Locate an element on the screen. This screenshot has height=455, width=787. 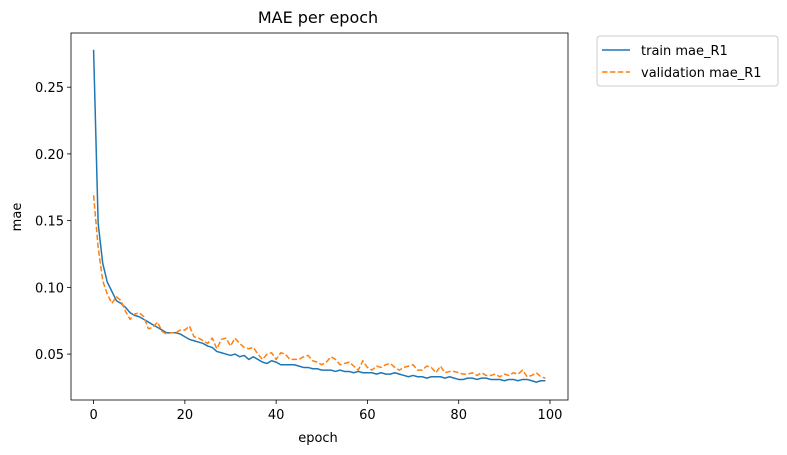
y-tick-label: 0.15 is located at coordinates (49, 222).